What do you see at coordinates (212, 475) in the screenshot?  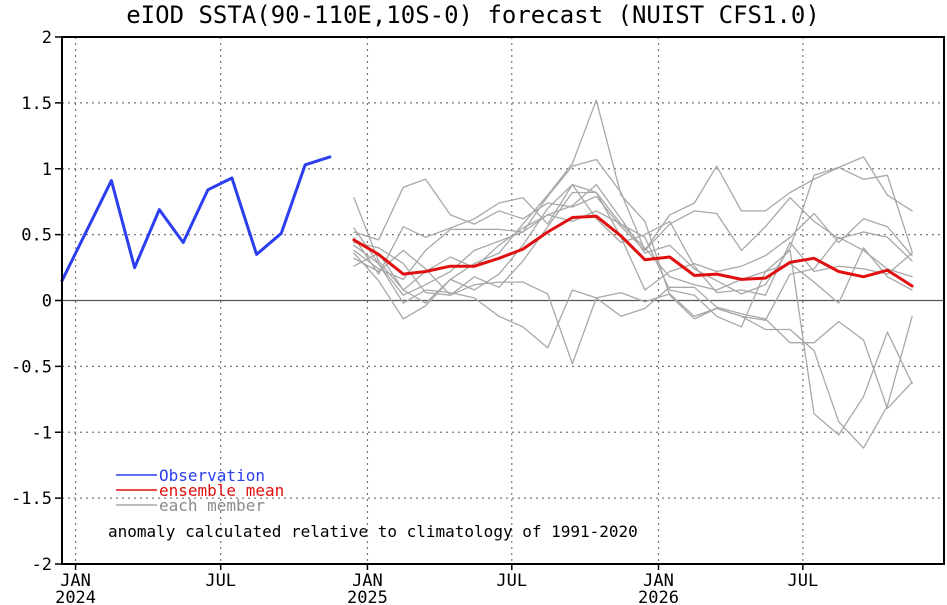 I see `legend-observation-label: Observation` at bounding box center [212, 475].